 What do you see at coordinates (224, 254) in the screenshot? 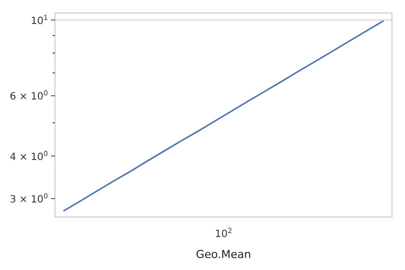
I see `x-axis-title: Geo.Mean` at bounding box center [224, 254].